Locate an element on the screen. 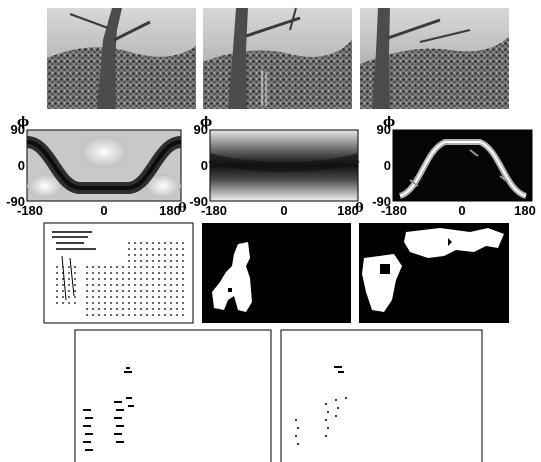 The image size is (541, 462). phi-plot-3: ϕ 90 0 -90 -180 0 180 is located at coordinates (454, 166).